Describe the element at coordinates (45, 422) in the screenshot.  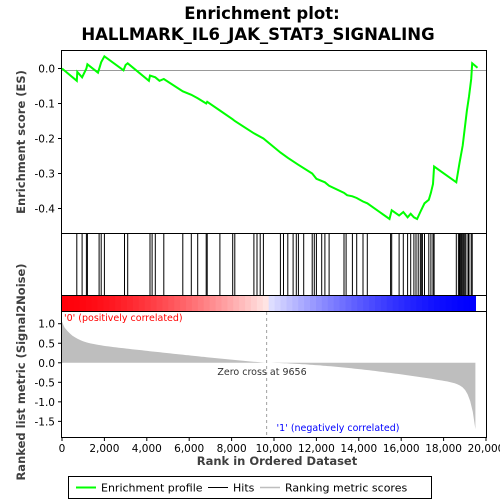
I see `metric-y-tick-label: -1.5` at that location.